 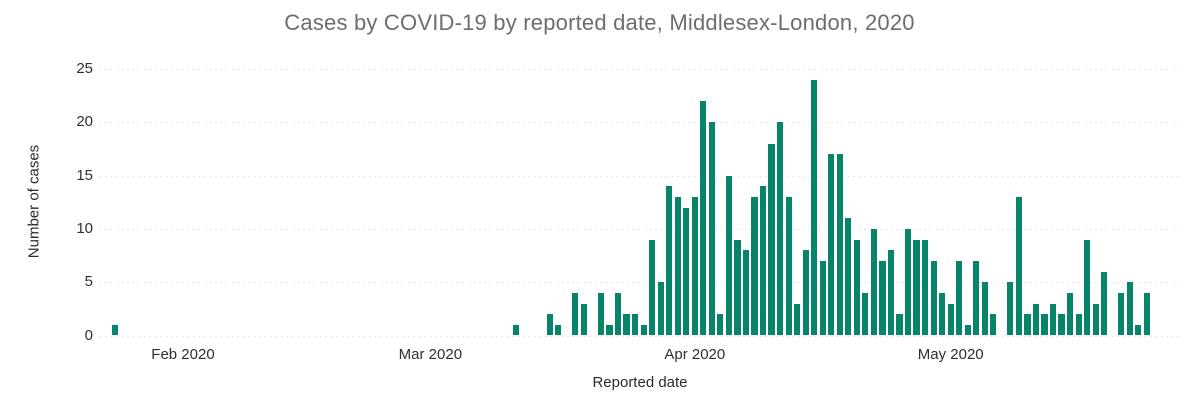 I want to click on x-axis-title: Reported date, so click(x=640, y=382).